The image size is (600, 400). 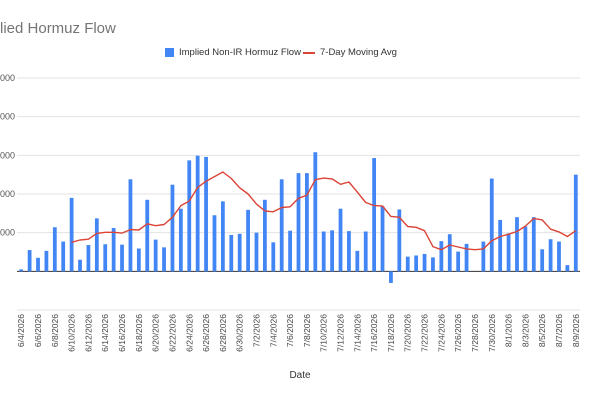 I want to click on x-tick-label: 7/2/2026, so click(x=256, y=330).